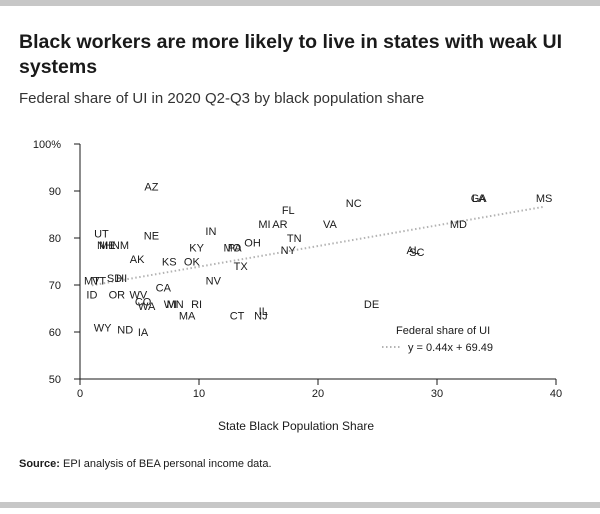 This screenshot has height=514, width=600. What do you see at coordinates (318, 394) in the screenshot?
I see `x-tick-label: 20` at bounding box center [318, 394].